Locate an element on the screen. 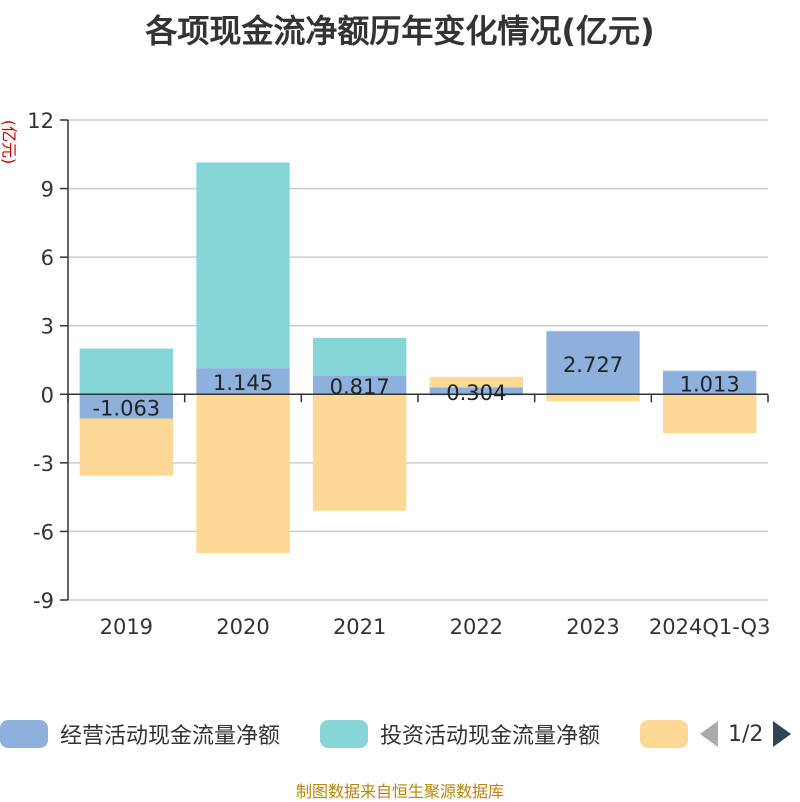  y-tick-label: 0 is located at coordinates (47, 395).